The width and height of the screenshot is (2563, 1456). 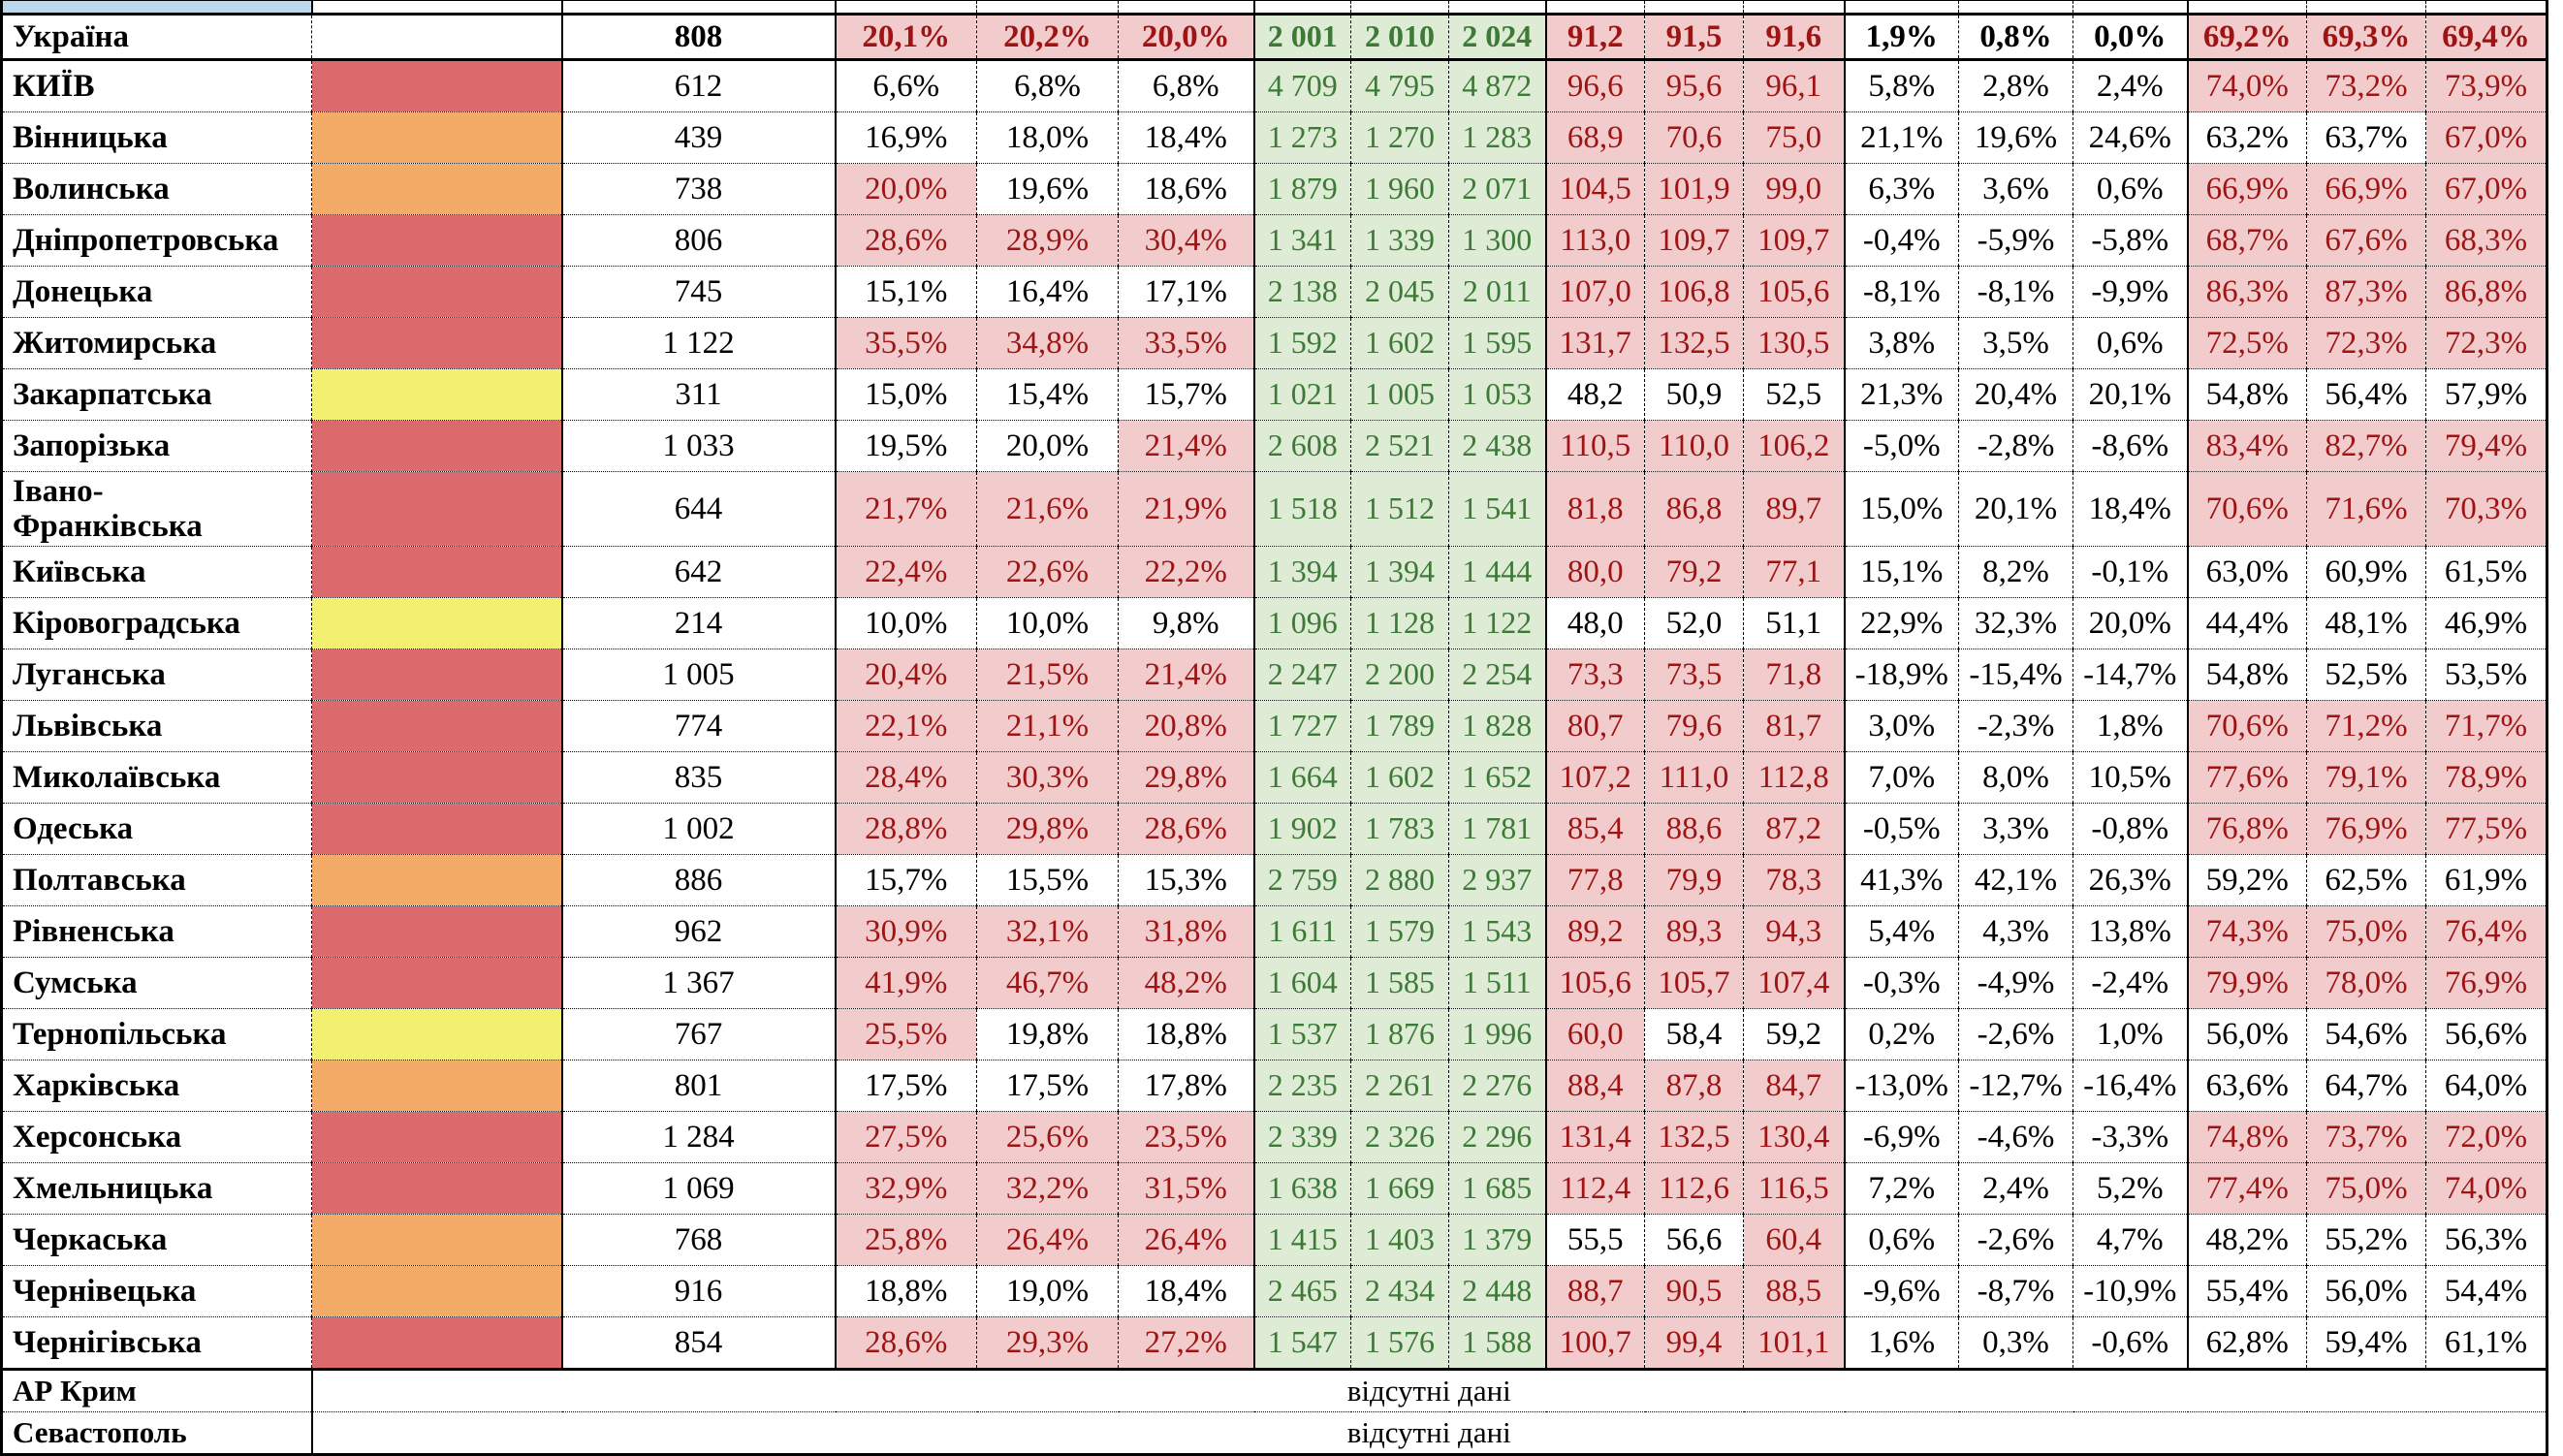 What do you see at coordinates (698, 138) in the screenshot?
I see `count-cell: 439` at bounding box center [698, 138].